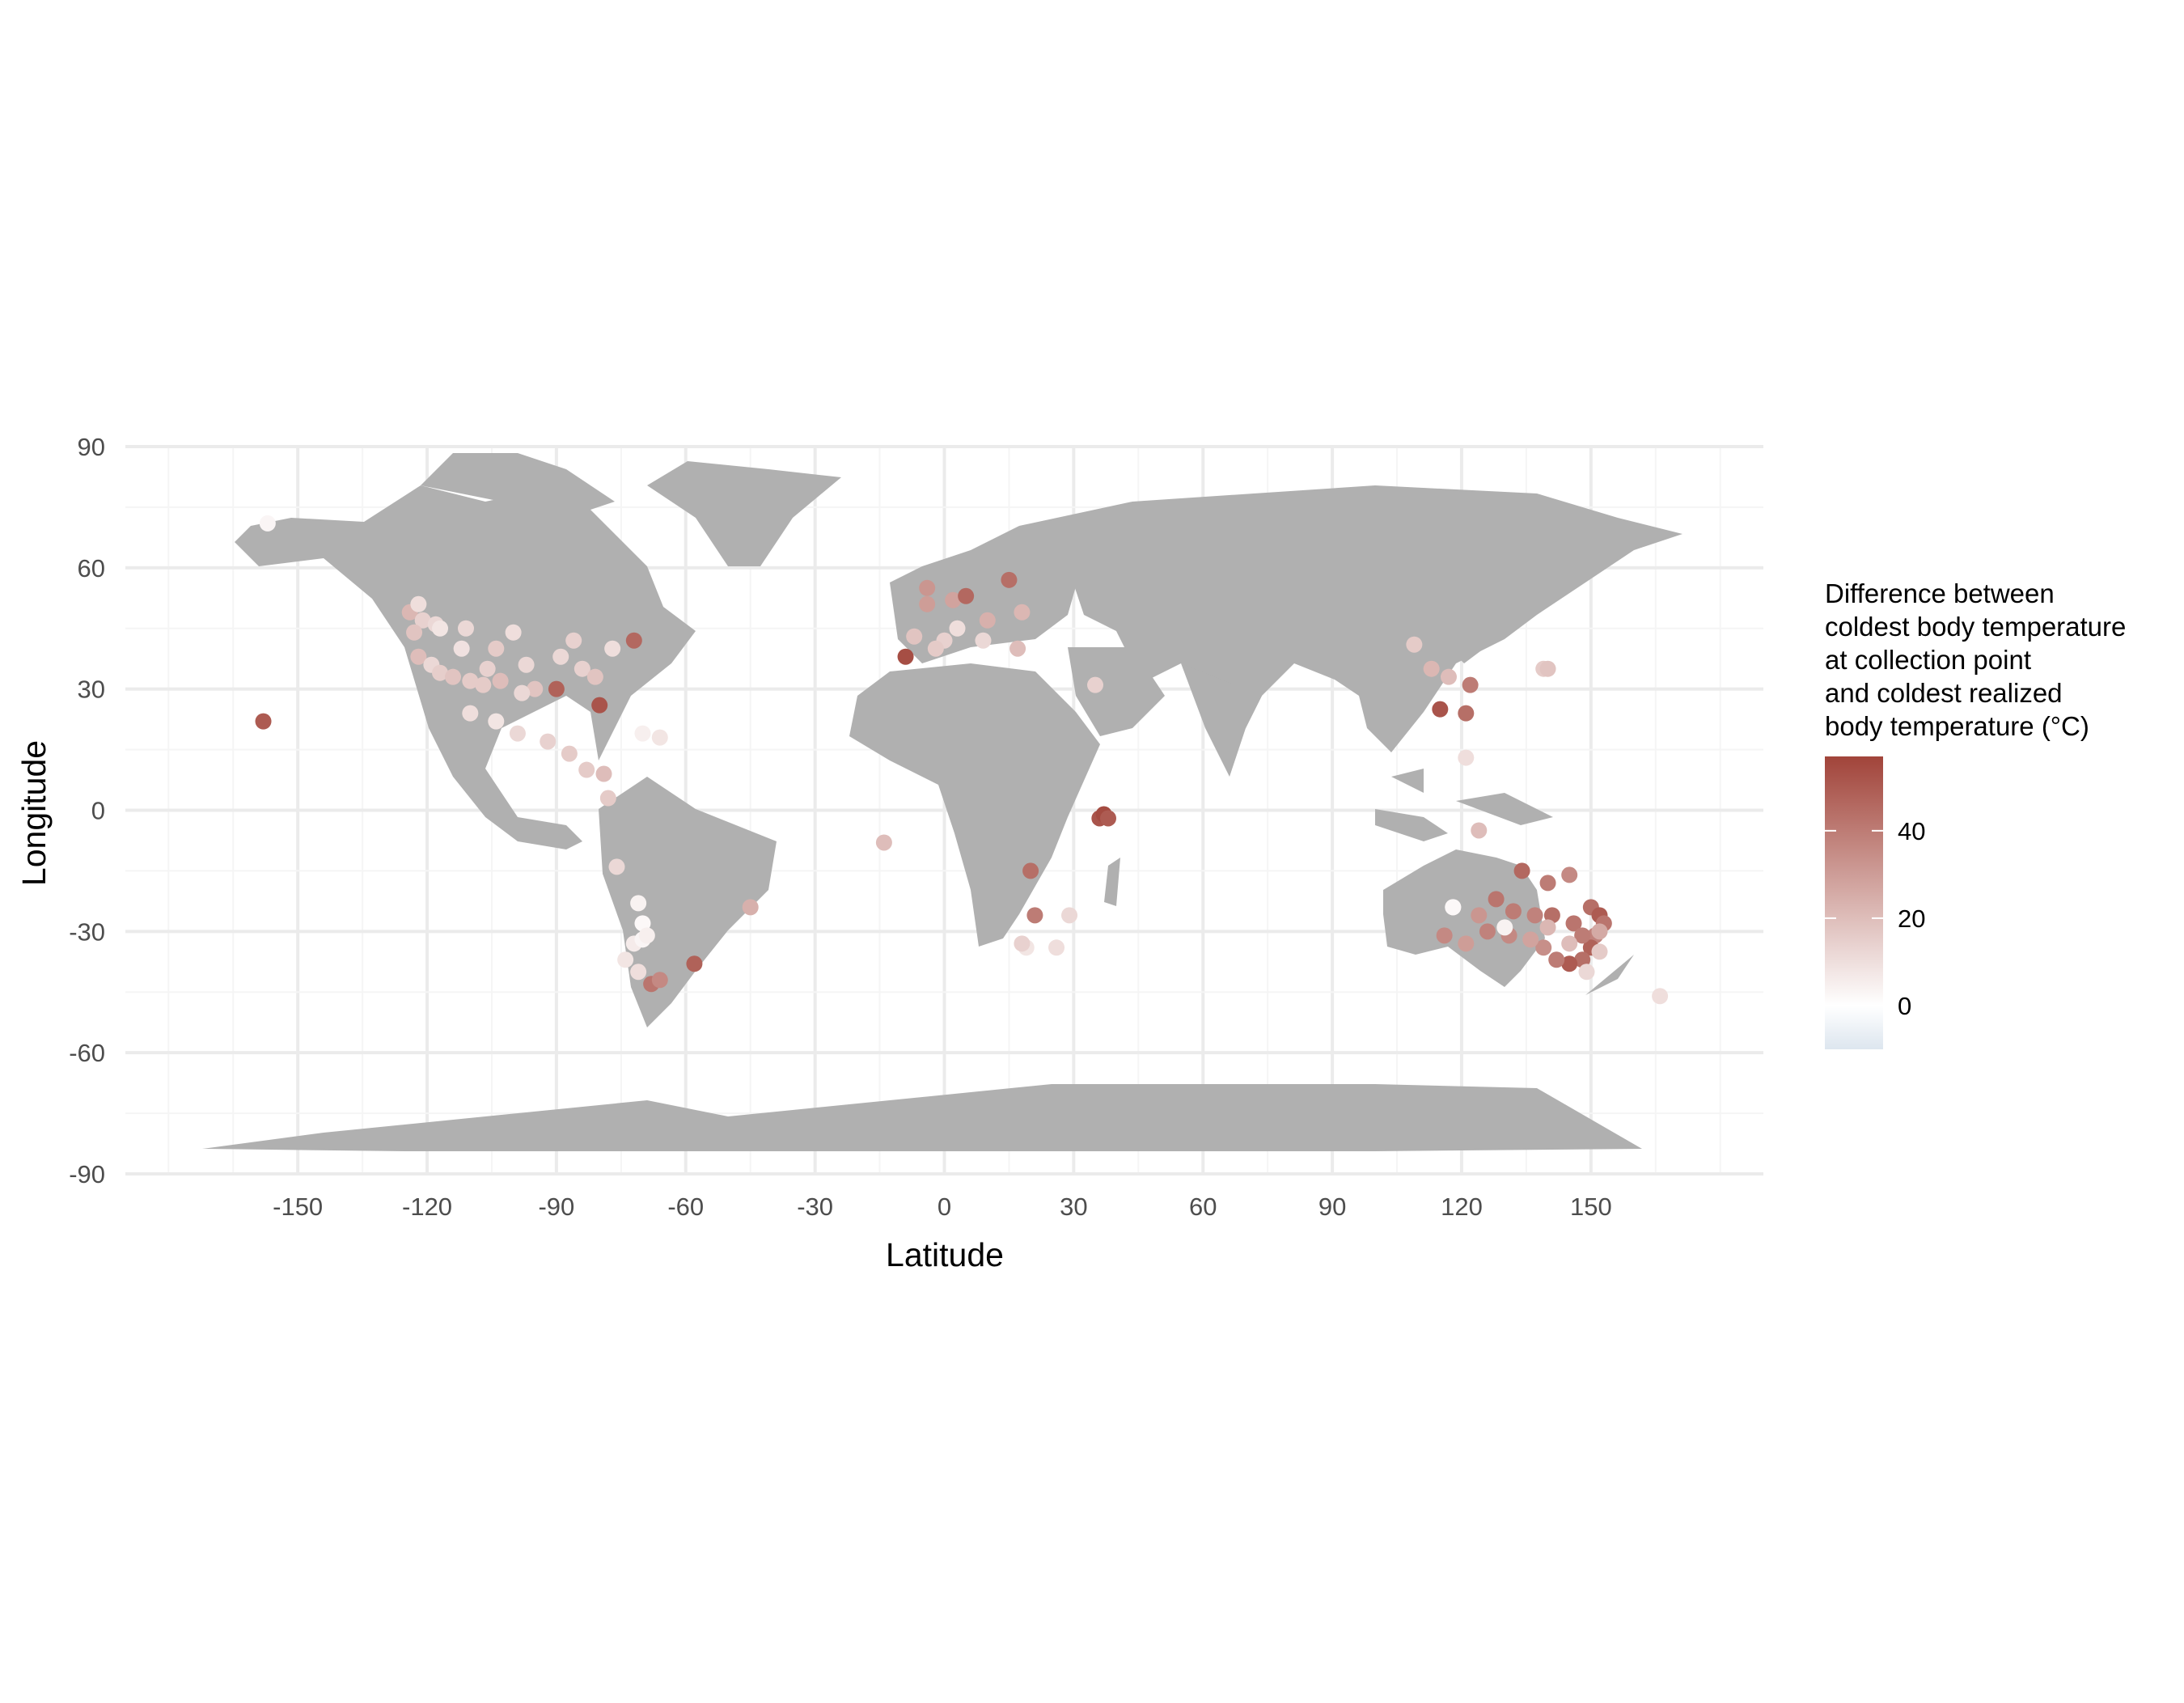 Image resolution: width=2184 pixels, height=1703 pixels. What do you see at coordinates (744, 513) in the screenshot?
I see `land-greenland` at bounding box center [744, 513].